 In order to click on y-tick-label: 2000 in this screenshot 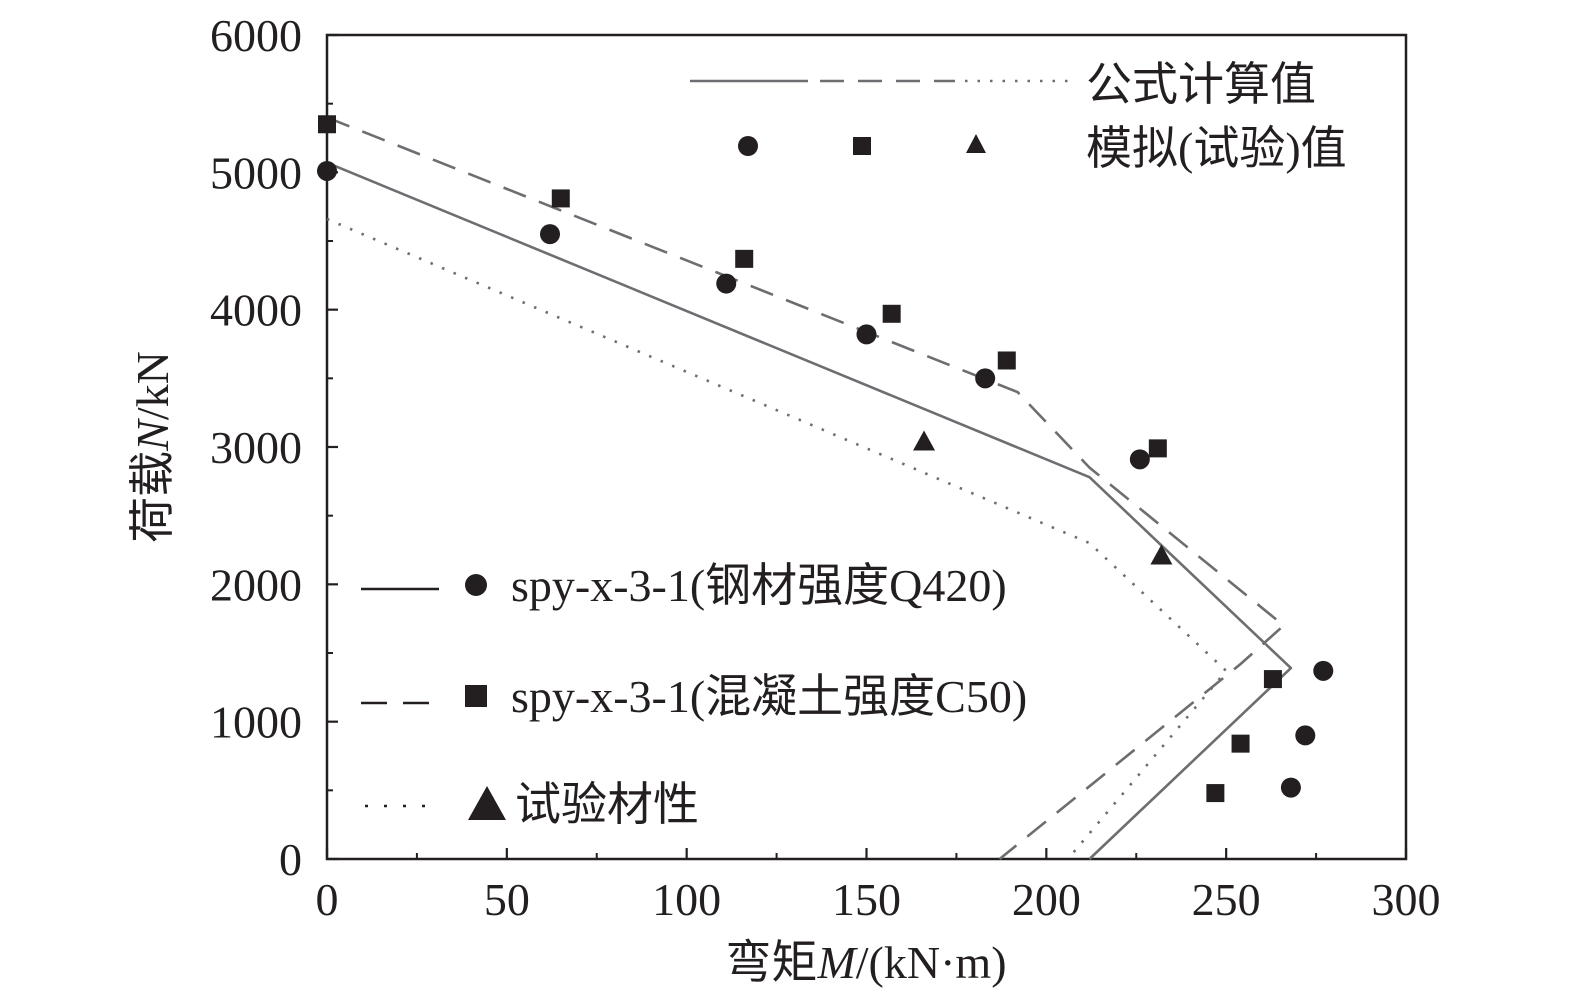, I will do `click(256, 584)`.